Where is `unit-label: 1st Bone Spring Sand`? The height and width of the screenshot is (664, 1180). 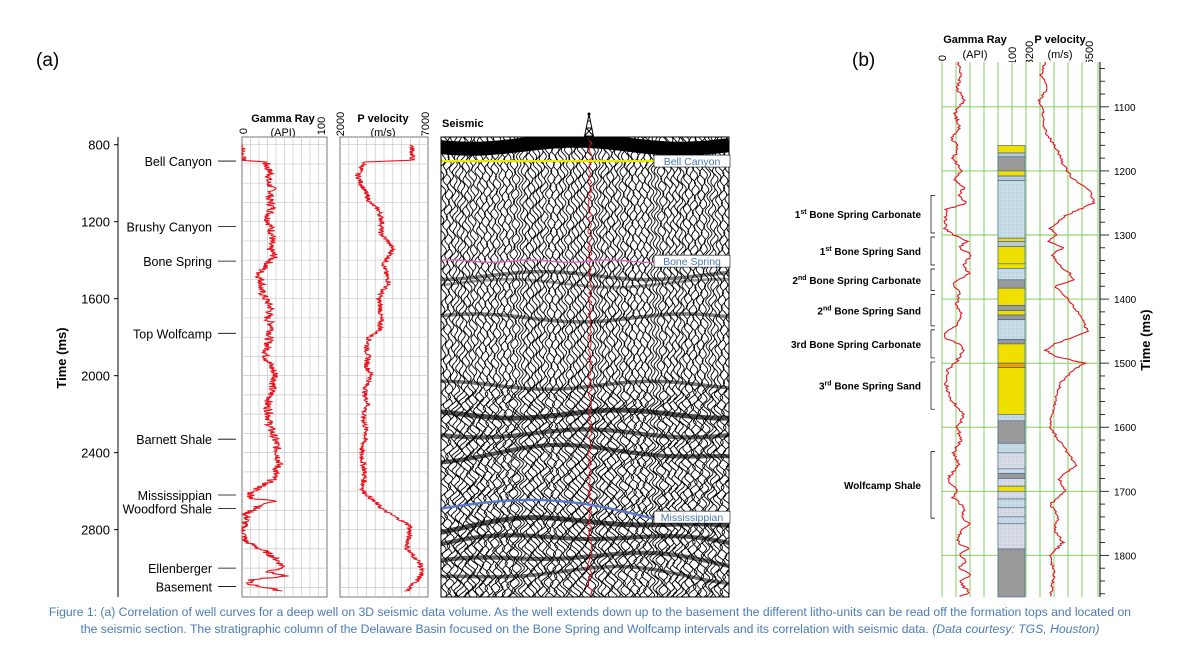 unit-label: 1st Bone Spring Sand is located at coordinates (870, 252).